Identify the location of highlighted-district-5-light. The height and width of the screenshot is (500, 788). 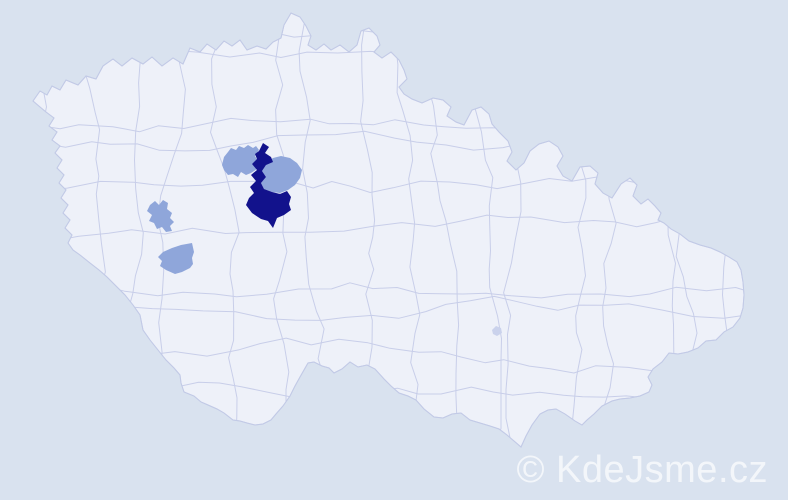
(497, 331).